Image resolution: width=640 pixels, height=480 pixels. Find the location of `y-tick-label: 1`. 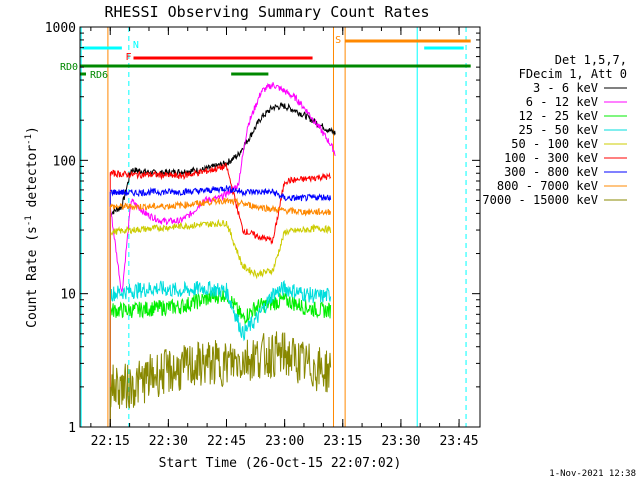

y-tick-label: 1 is located at coordinates (72, 428).